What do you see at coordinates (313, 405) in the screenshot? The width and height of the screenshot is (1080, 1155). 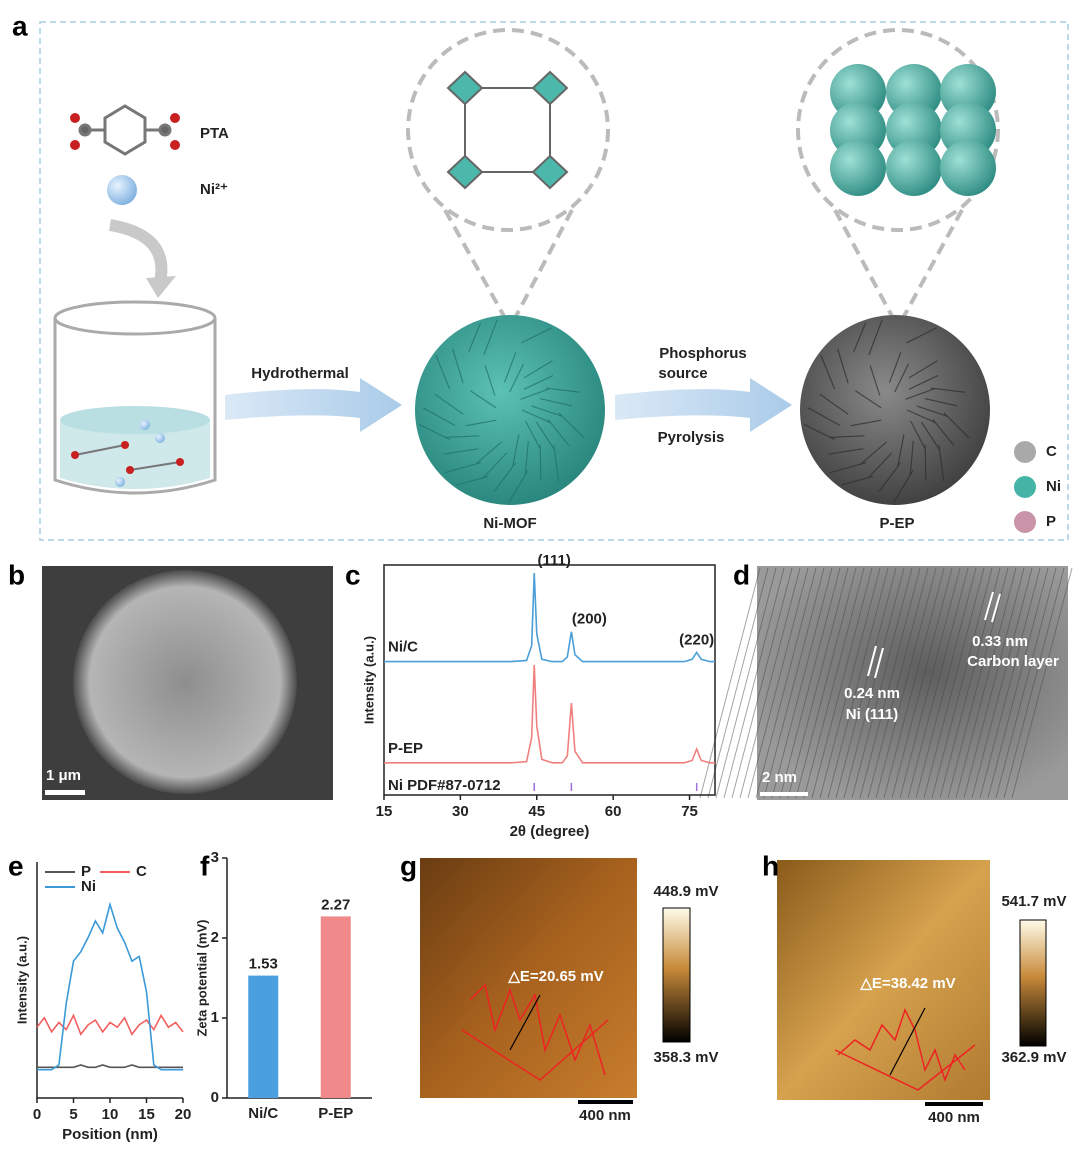 I see `process-arrow` at bounding box center [313, 405].